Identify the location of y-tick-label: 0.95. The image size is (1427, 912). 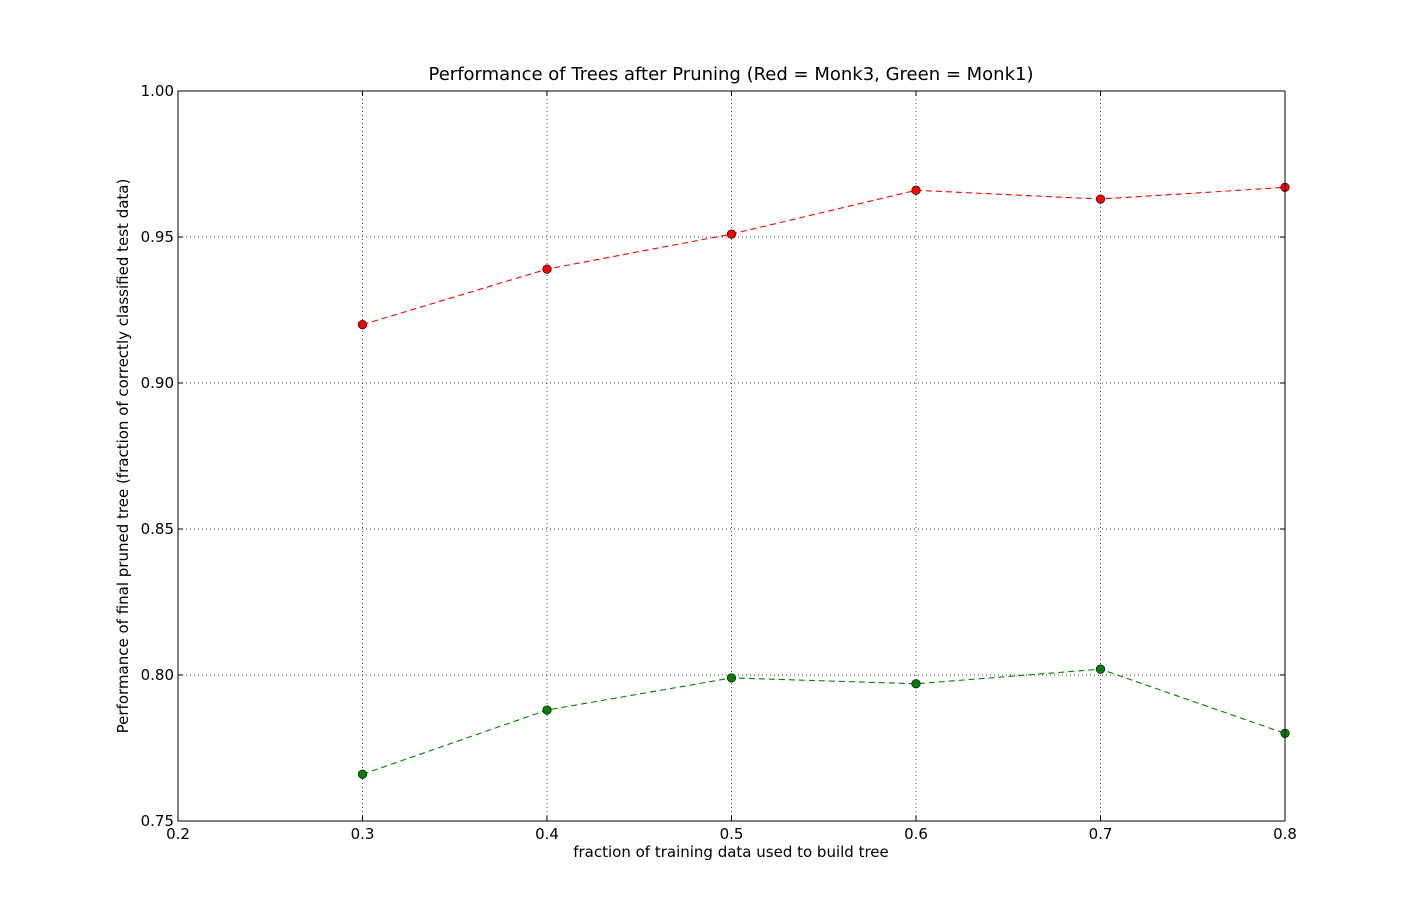
(157, 237).